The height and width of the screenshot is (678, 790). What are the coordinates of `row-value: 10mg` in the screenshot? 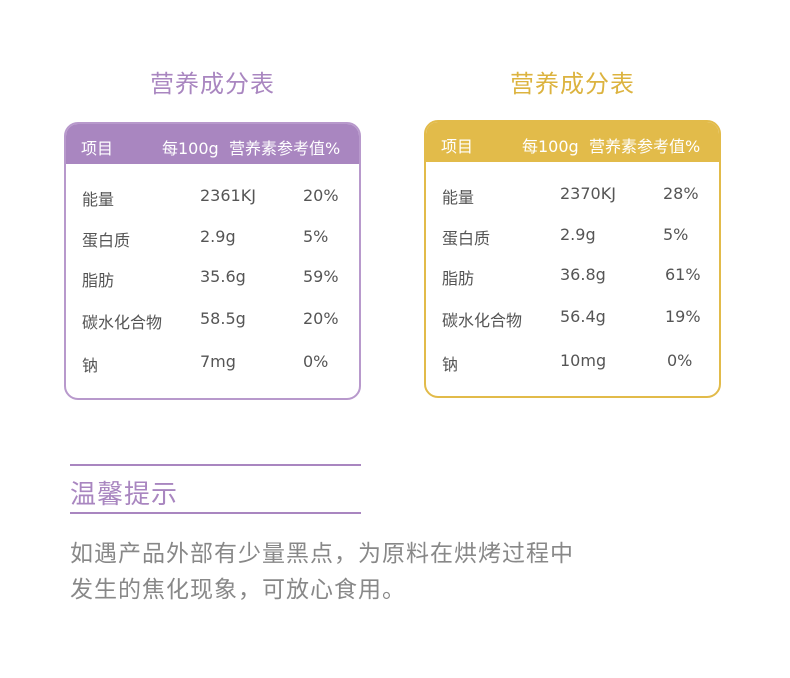 It's located at (583, 360).